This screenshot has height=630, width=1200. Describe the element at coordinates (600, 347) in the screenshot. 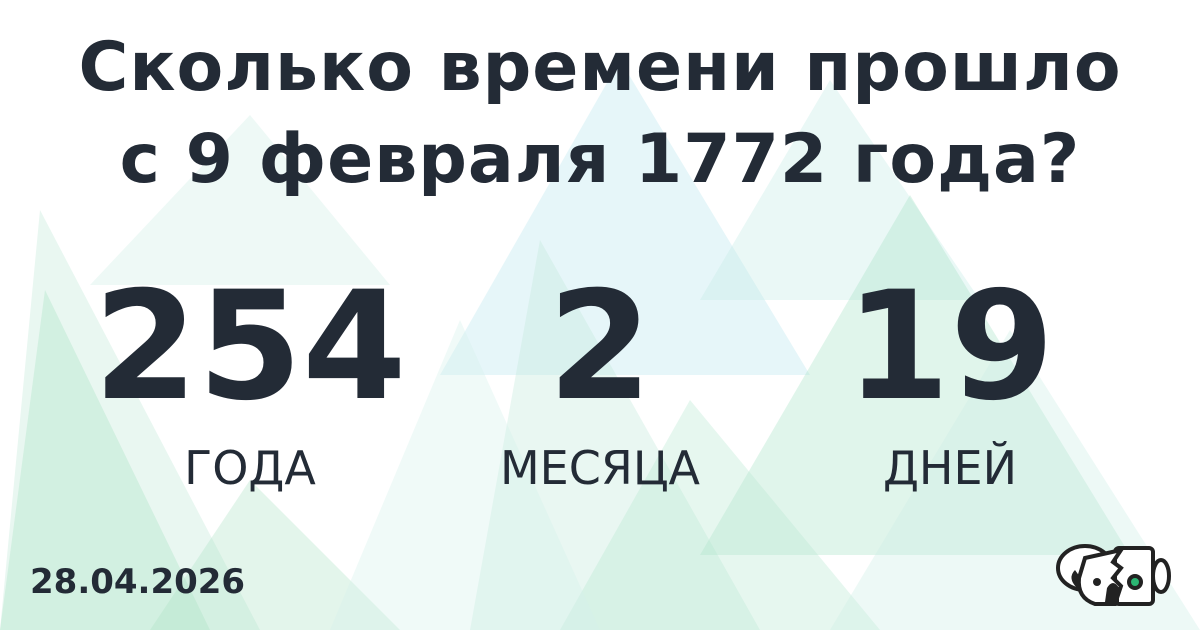

I see `months-value: 2` at that location.